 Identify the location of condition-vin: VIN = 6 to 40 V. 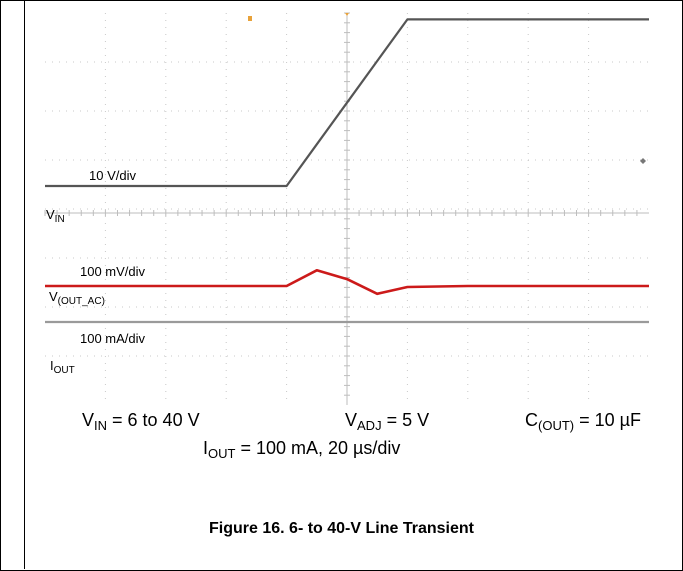
(141, 421).